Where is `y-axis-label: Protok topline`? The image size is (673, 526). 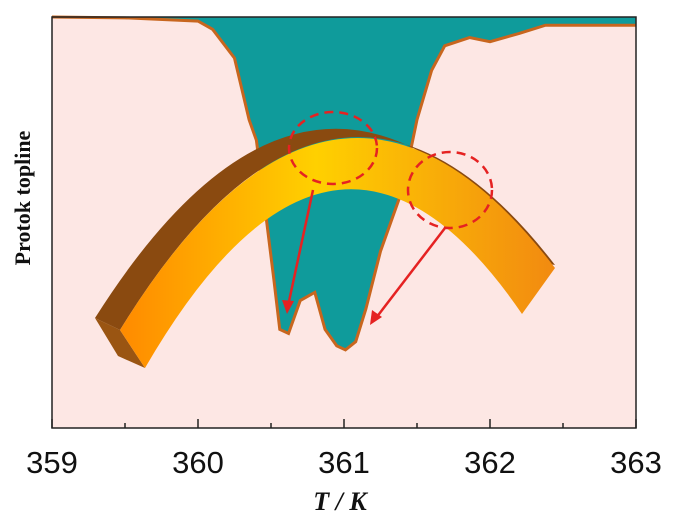 y-axis-label: Protok topline is located at coordinates (22, 197).